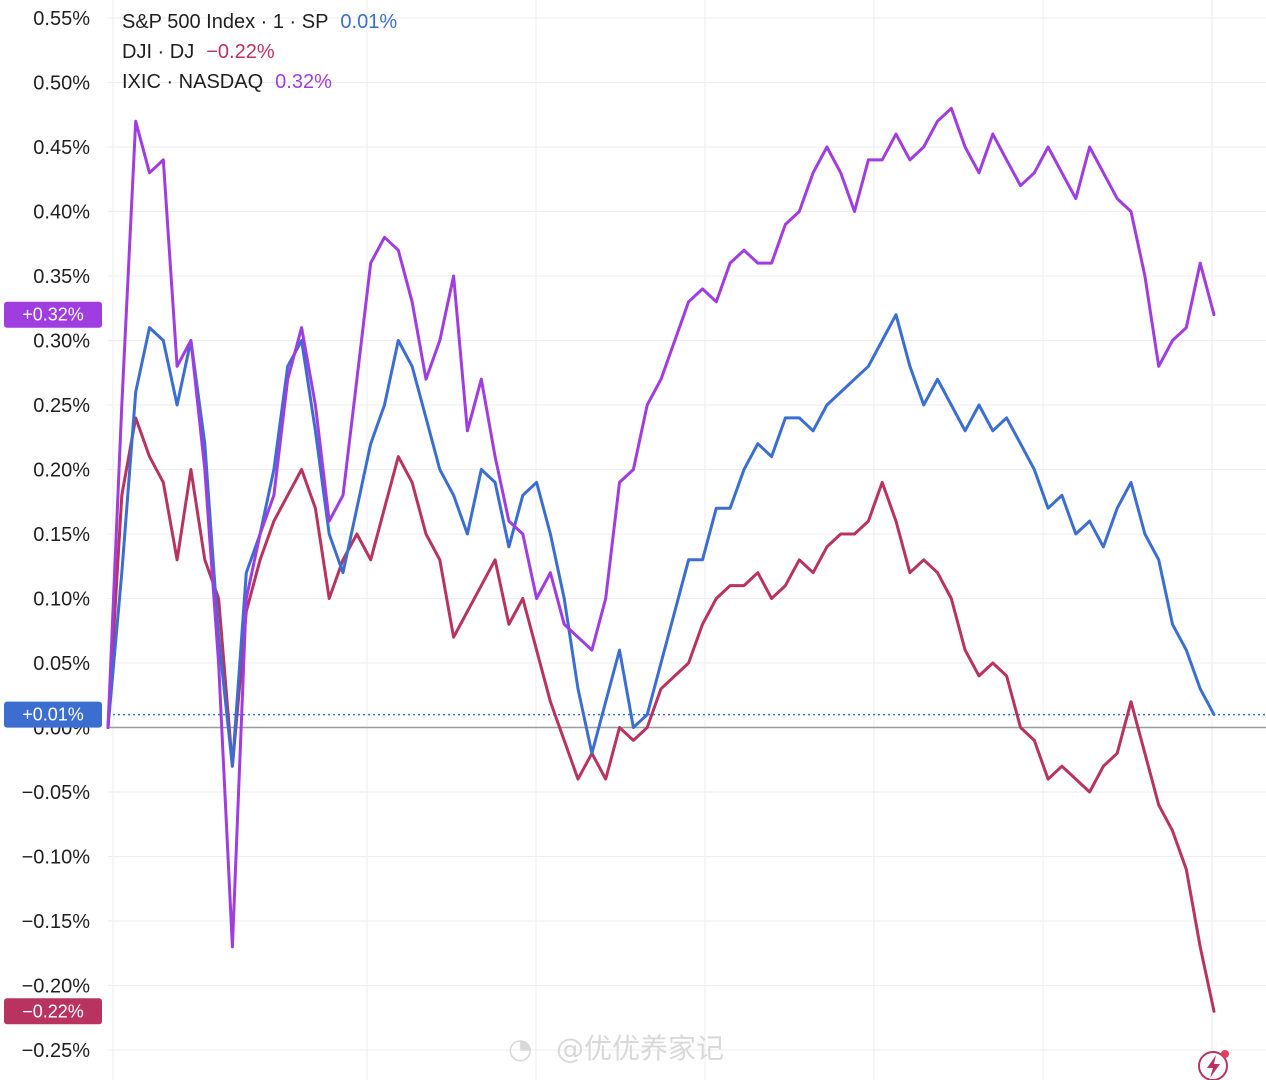 The width and height of the screenshot is (1266, 1080). What do you see at coordinates (61, 535) in the screenshot?
I see `y-tick-label: 0.15%` at bounding box center [61, 535].